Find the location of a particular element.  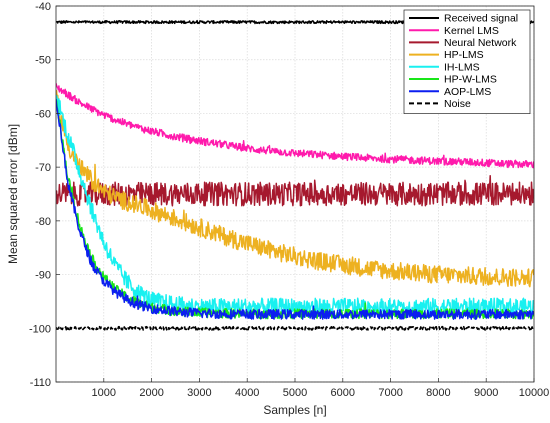

legend-label: Received signal is located at coordinates (481, 19).